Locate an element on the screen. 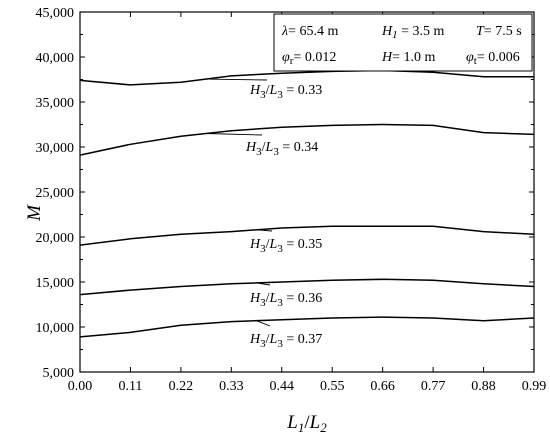  x-axis-title: L1/L2 is located at coordinates (306, 423).